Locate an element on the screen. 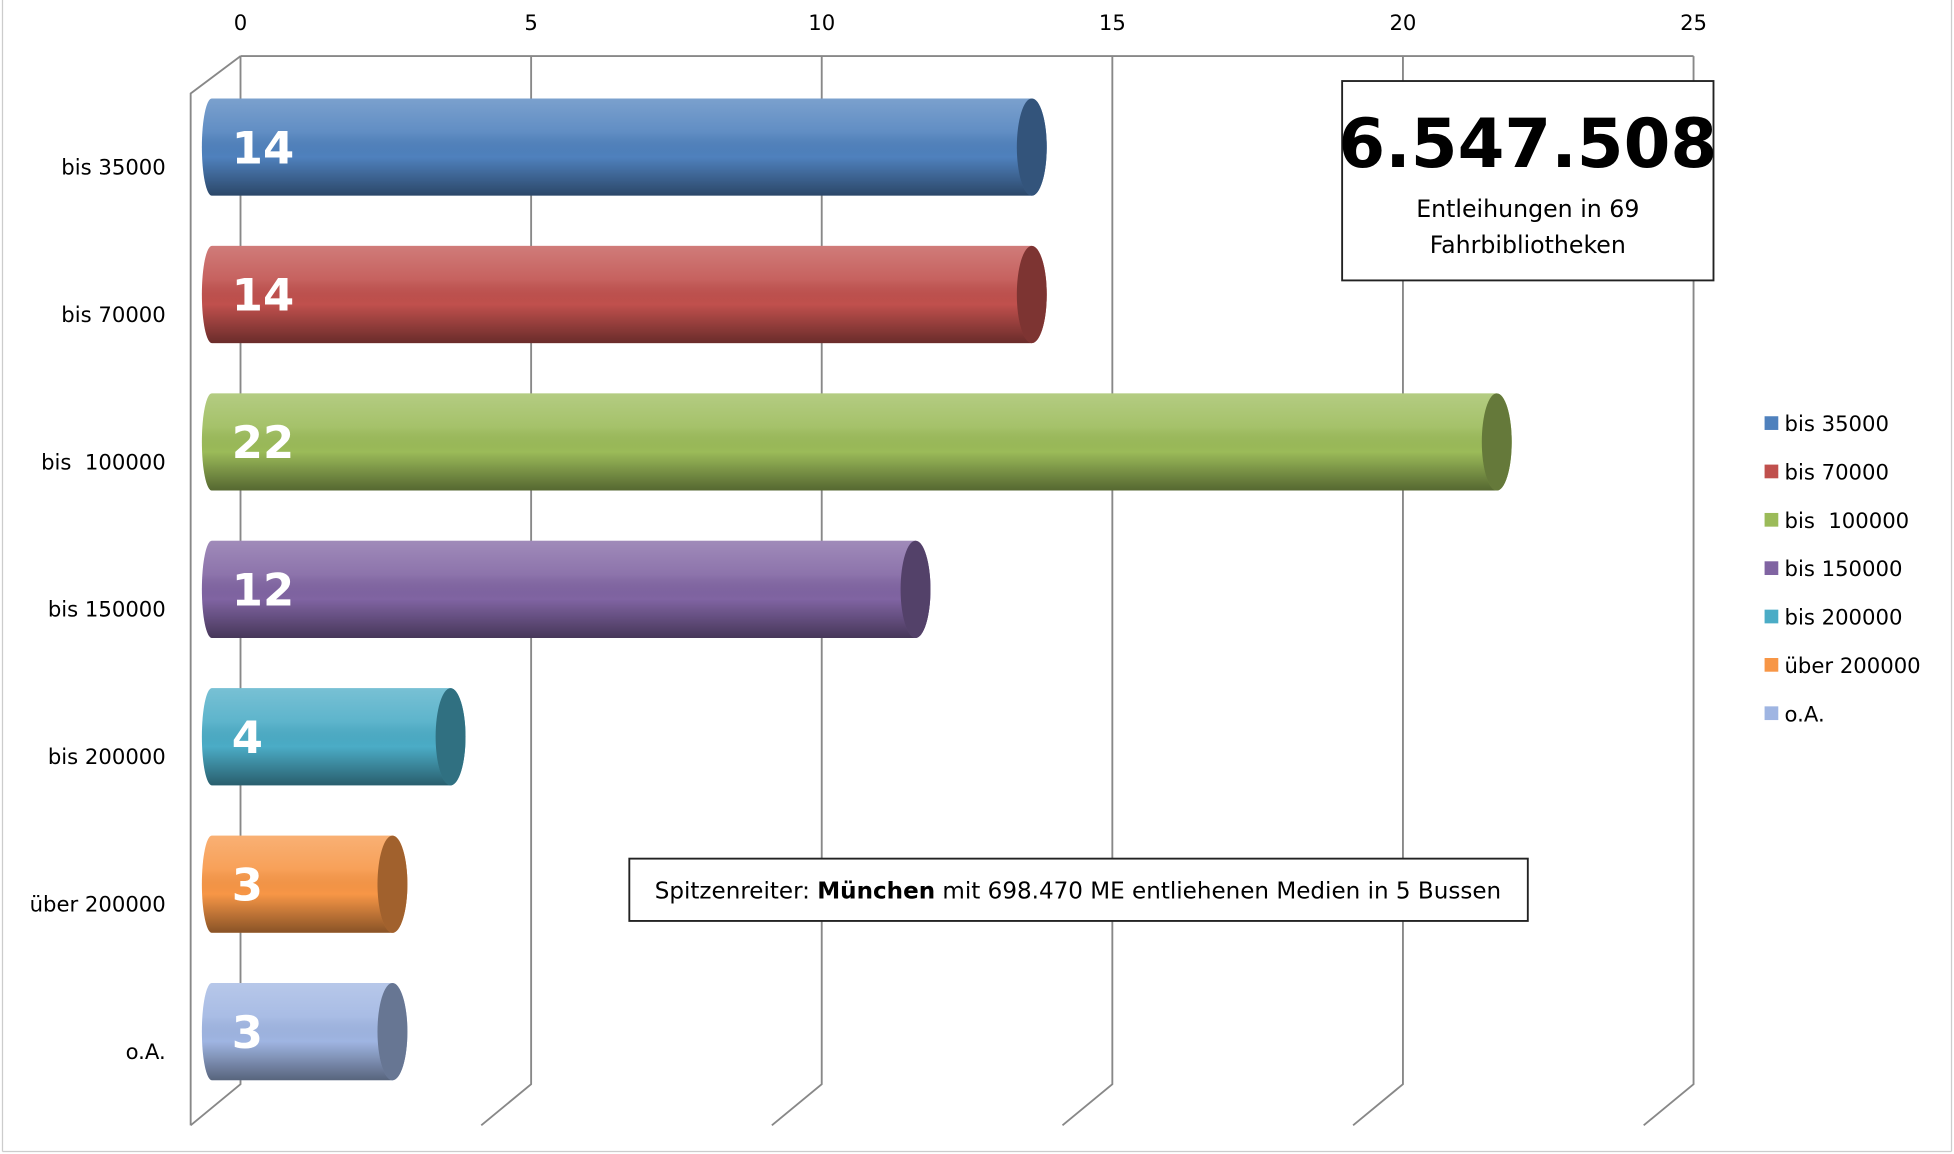 The width and height of the screenshot is (1954, 1154). x-tick-label: 15 is located at coordinates (1112, 22).